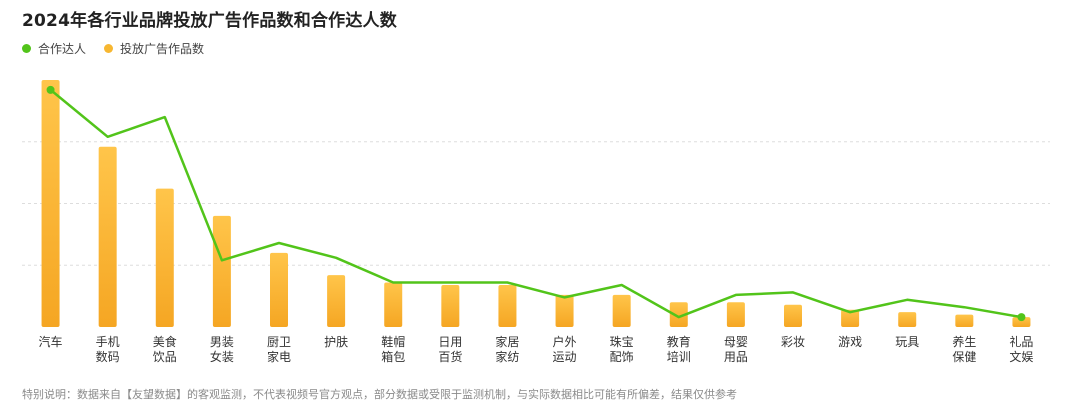  What do you see at coordinates (62, 49) in the screenshot?
I see `legend-label-creators: 合作达人` at bounding box center [62, 49].